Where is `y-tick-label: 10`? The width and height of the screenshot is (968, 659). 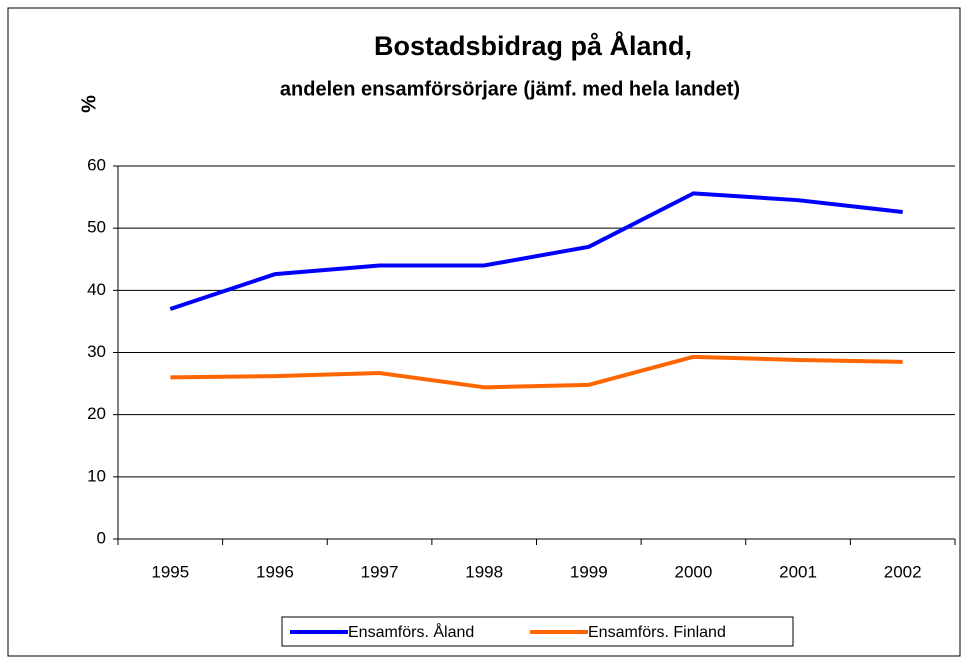
y-tick-label: 10 is located at coordinates (96, 475).